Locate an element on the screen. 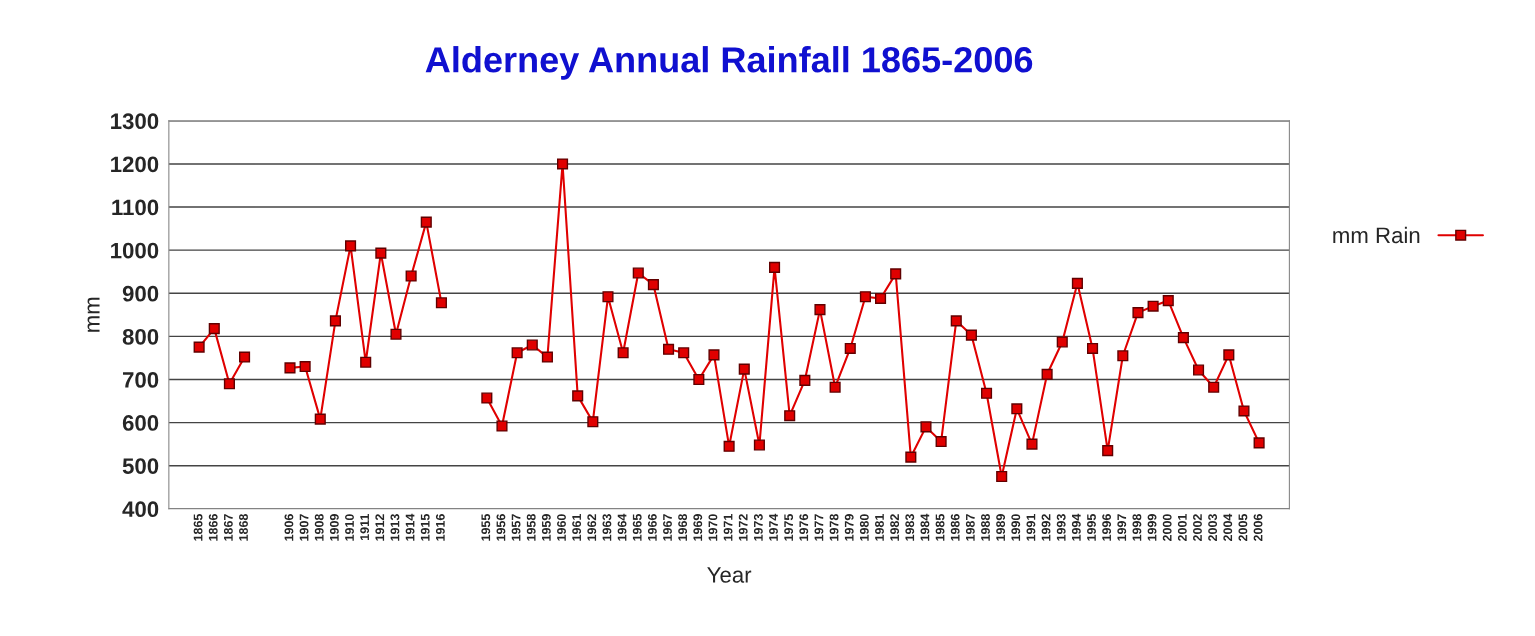  x-tick-label: 1963 is located at coordinates (607, 527).